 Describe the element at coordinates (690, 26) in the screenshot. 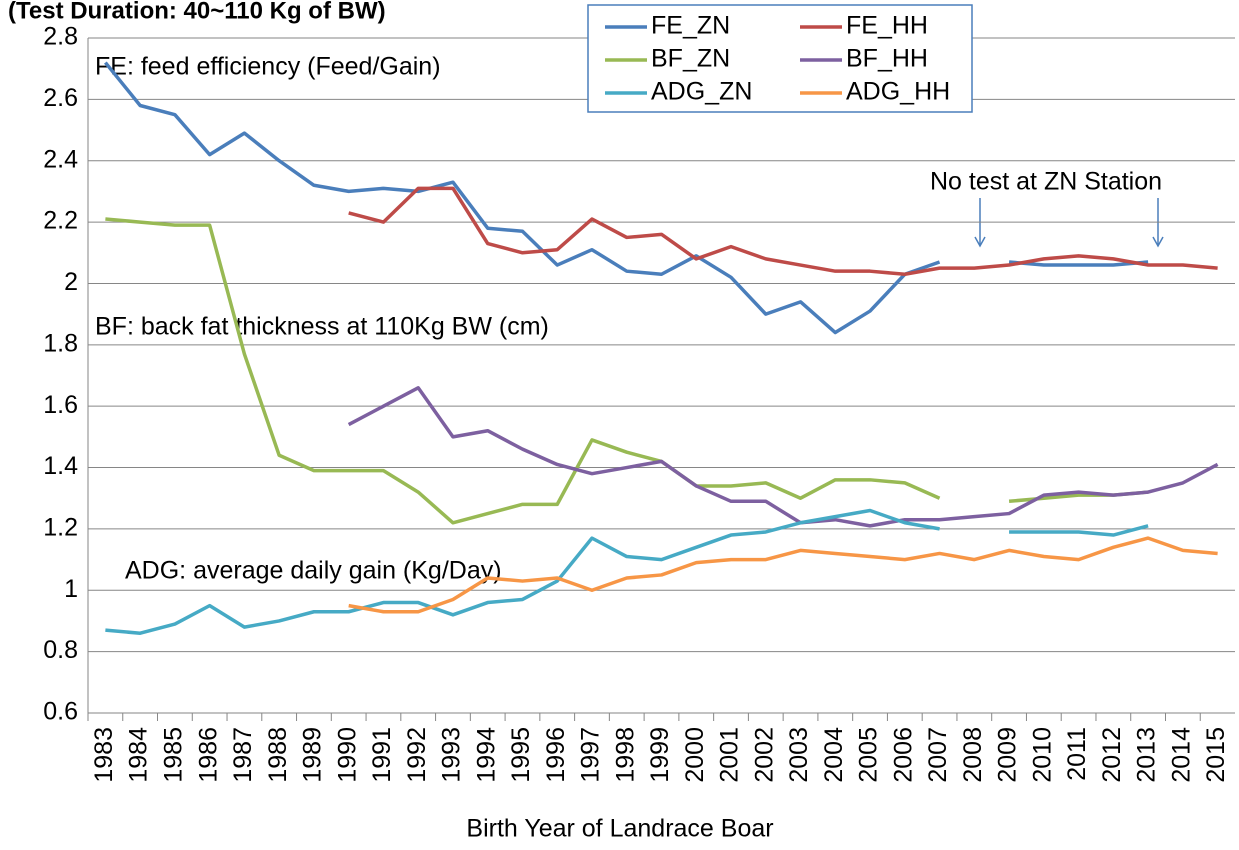

I see `legend-label: FE_ZN` at that location.